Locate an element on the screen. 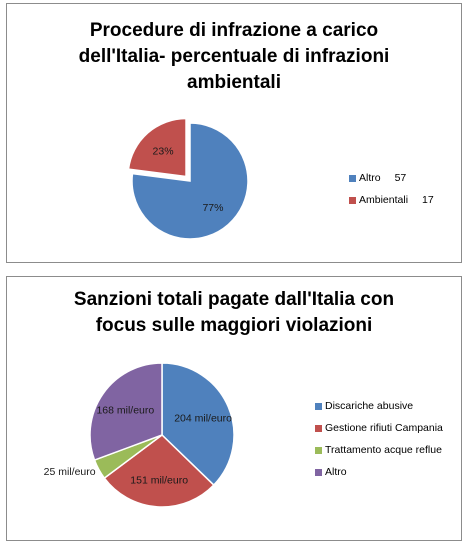 The width and height of the screenshot is (470, 547). legend: Altro 57 Ambientali 17 is located at coordinates (391, 189).